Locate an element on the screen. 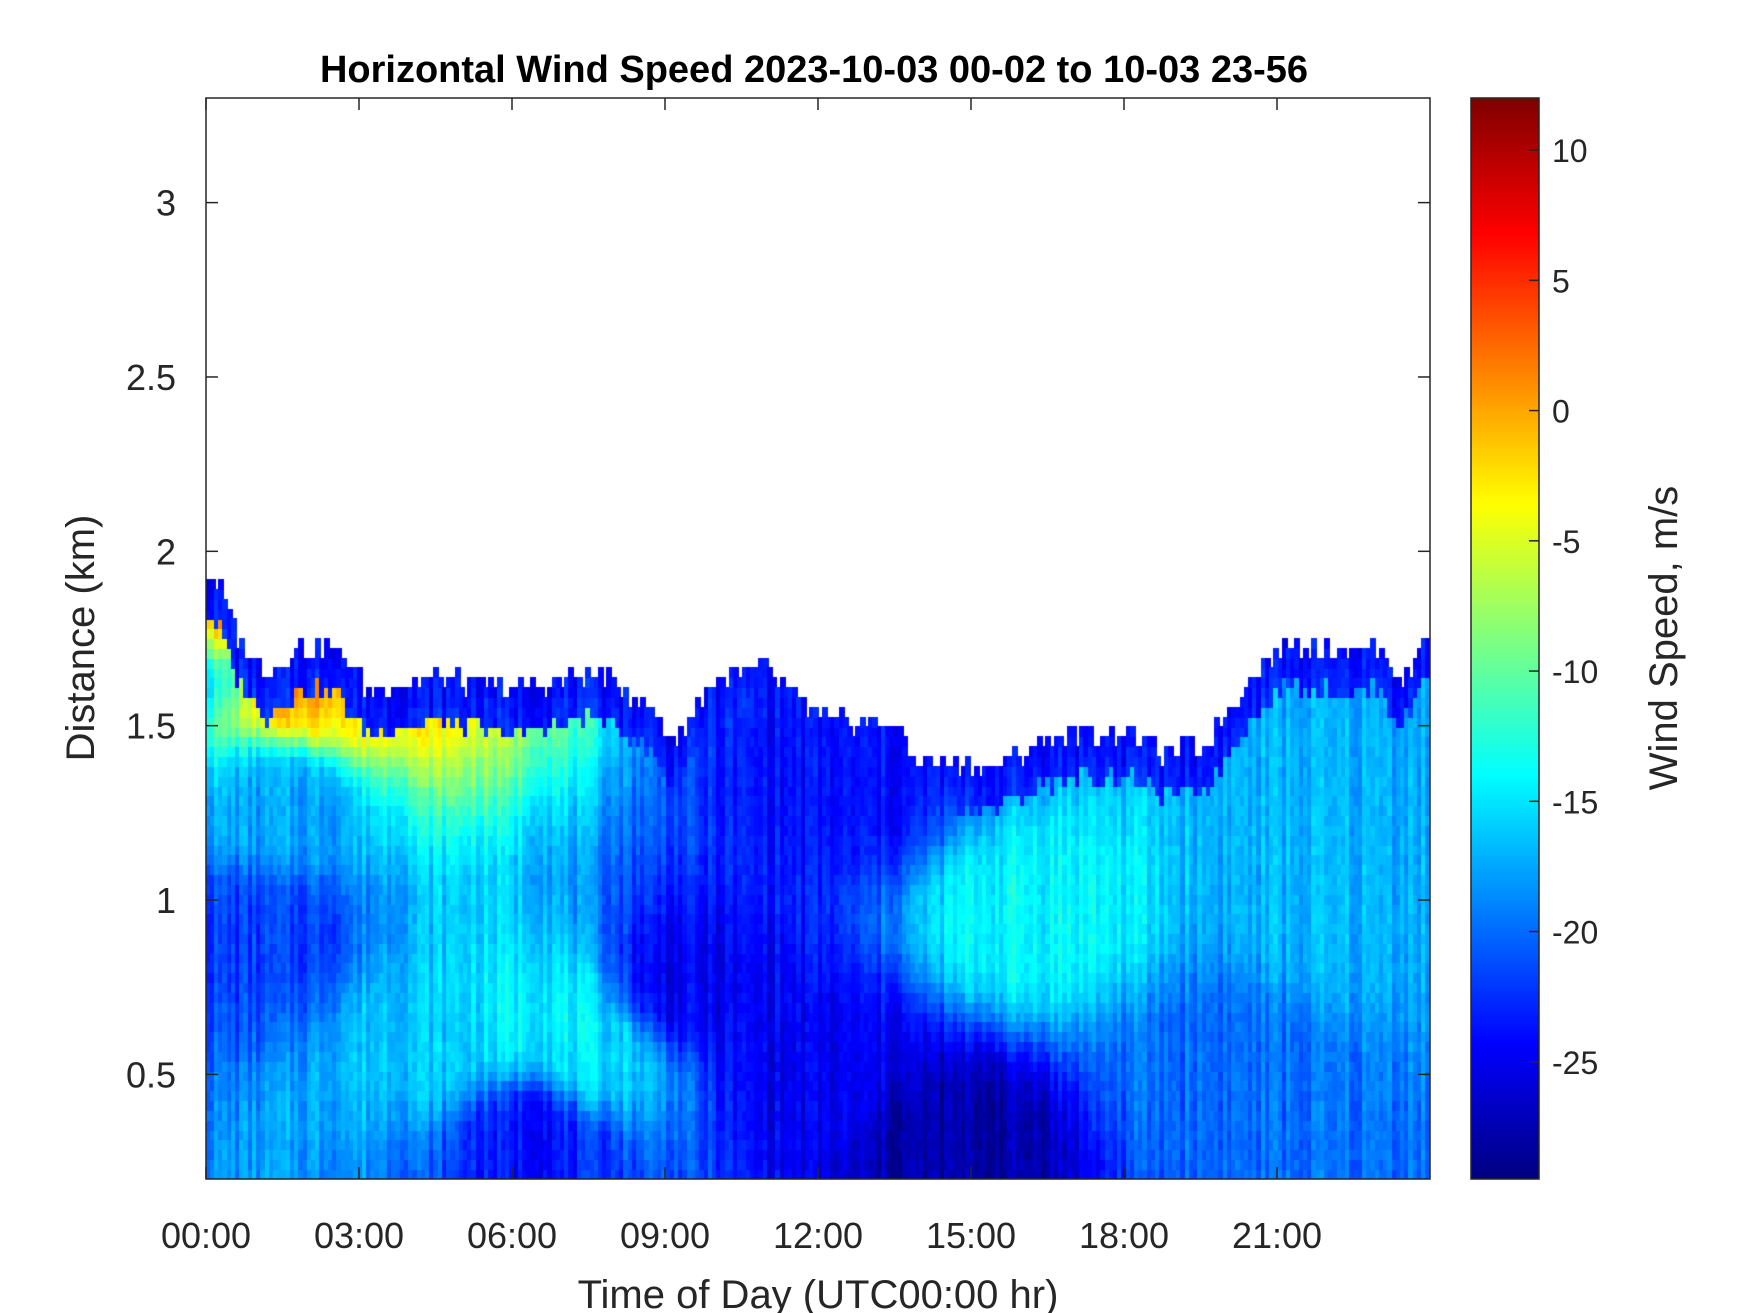  y-tick-label: 1 is located at coordinates (166, 900).